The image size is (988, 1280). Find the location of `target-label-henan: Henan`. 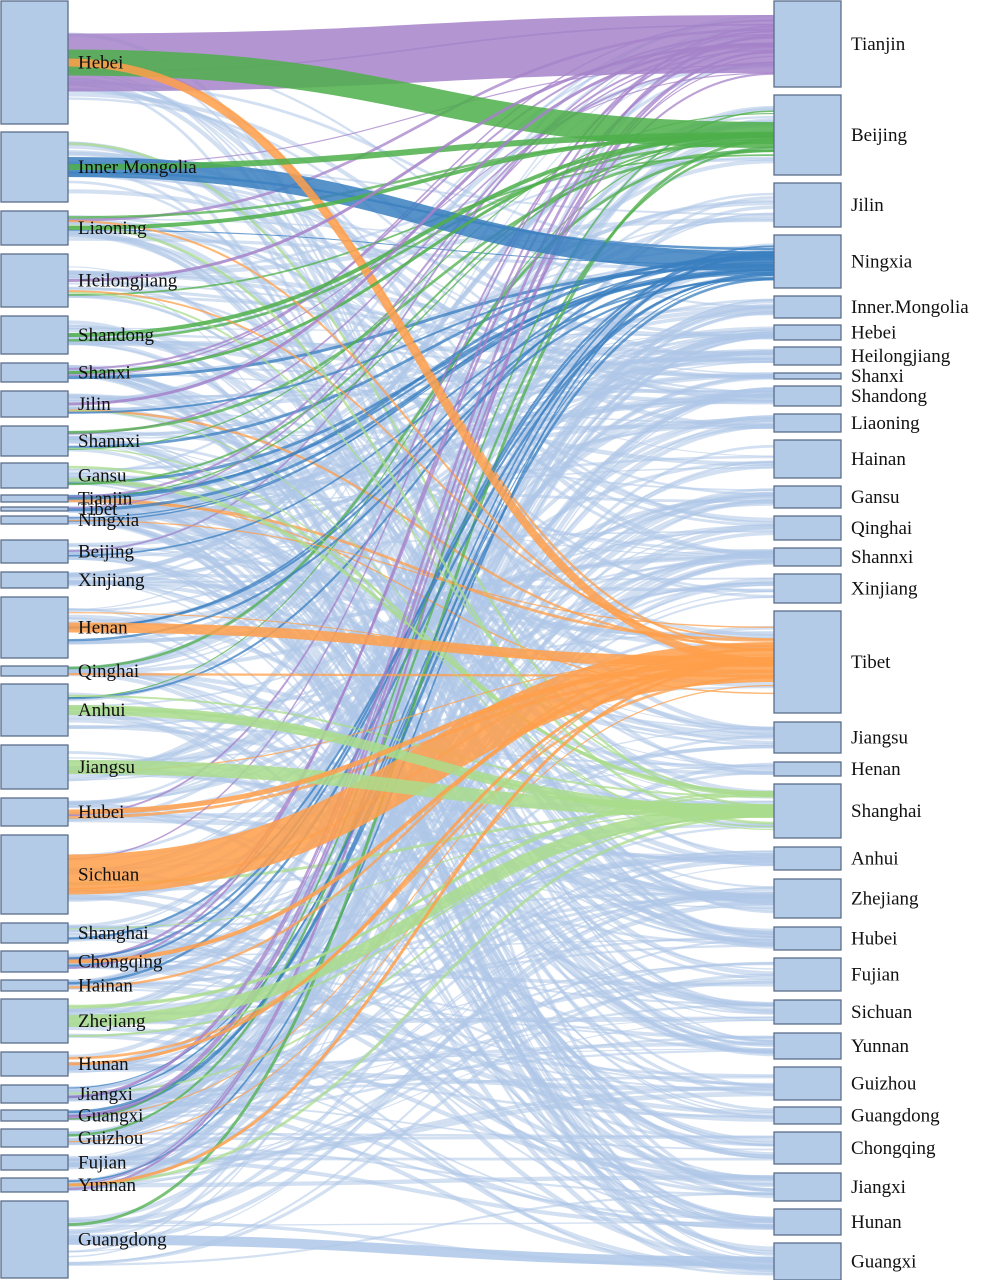

target-label-henan: Henan is located at coordinates (876, 769).